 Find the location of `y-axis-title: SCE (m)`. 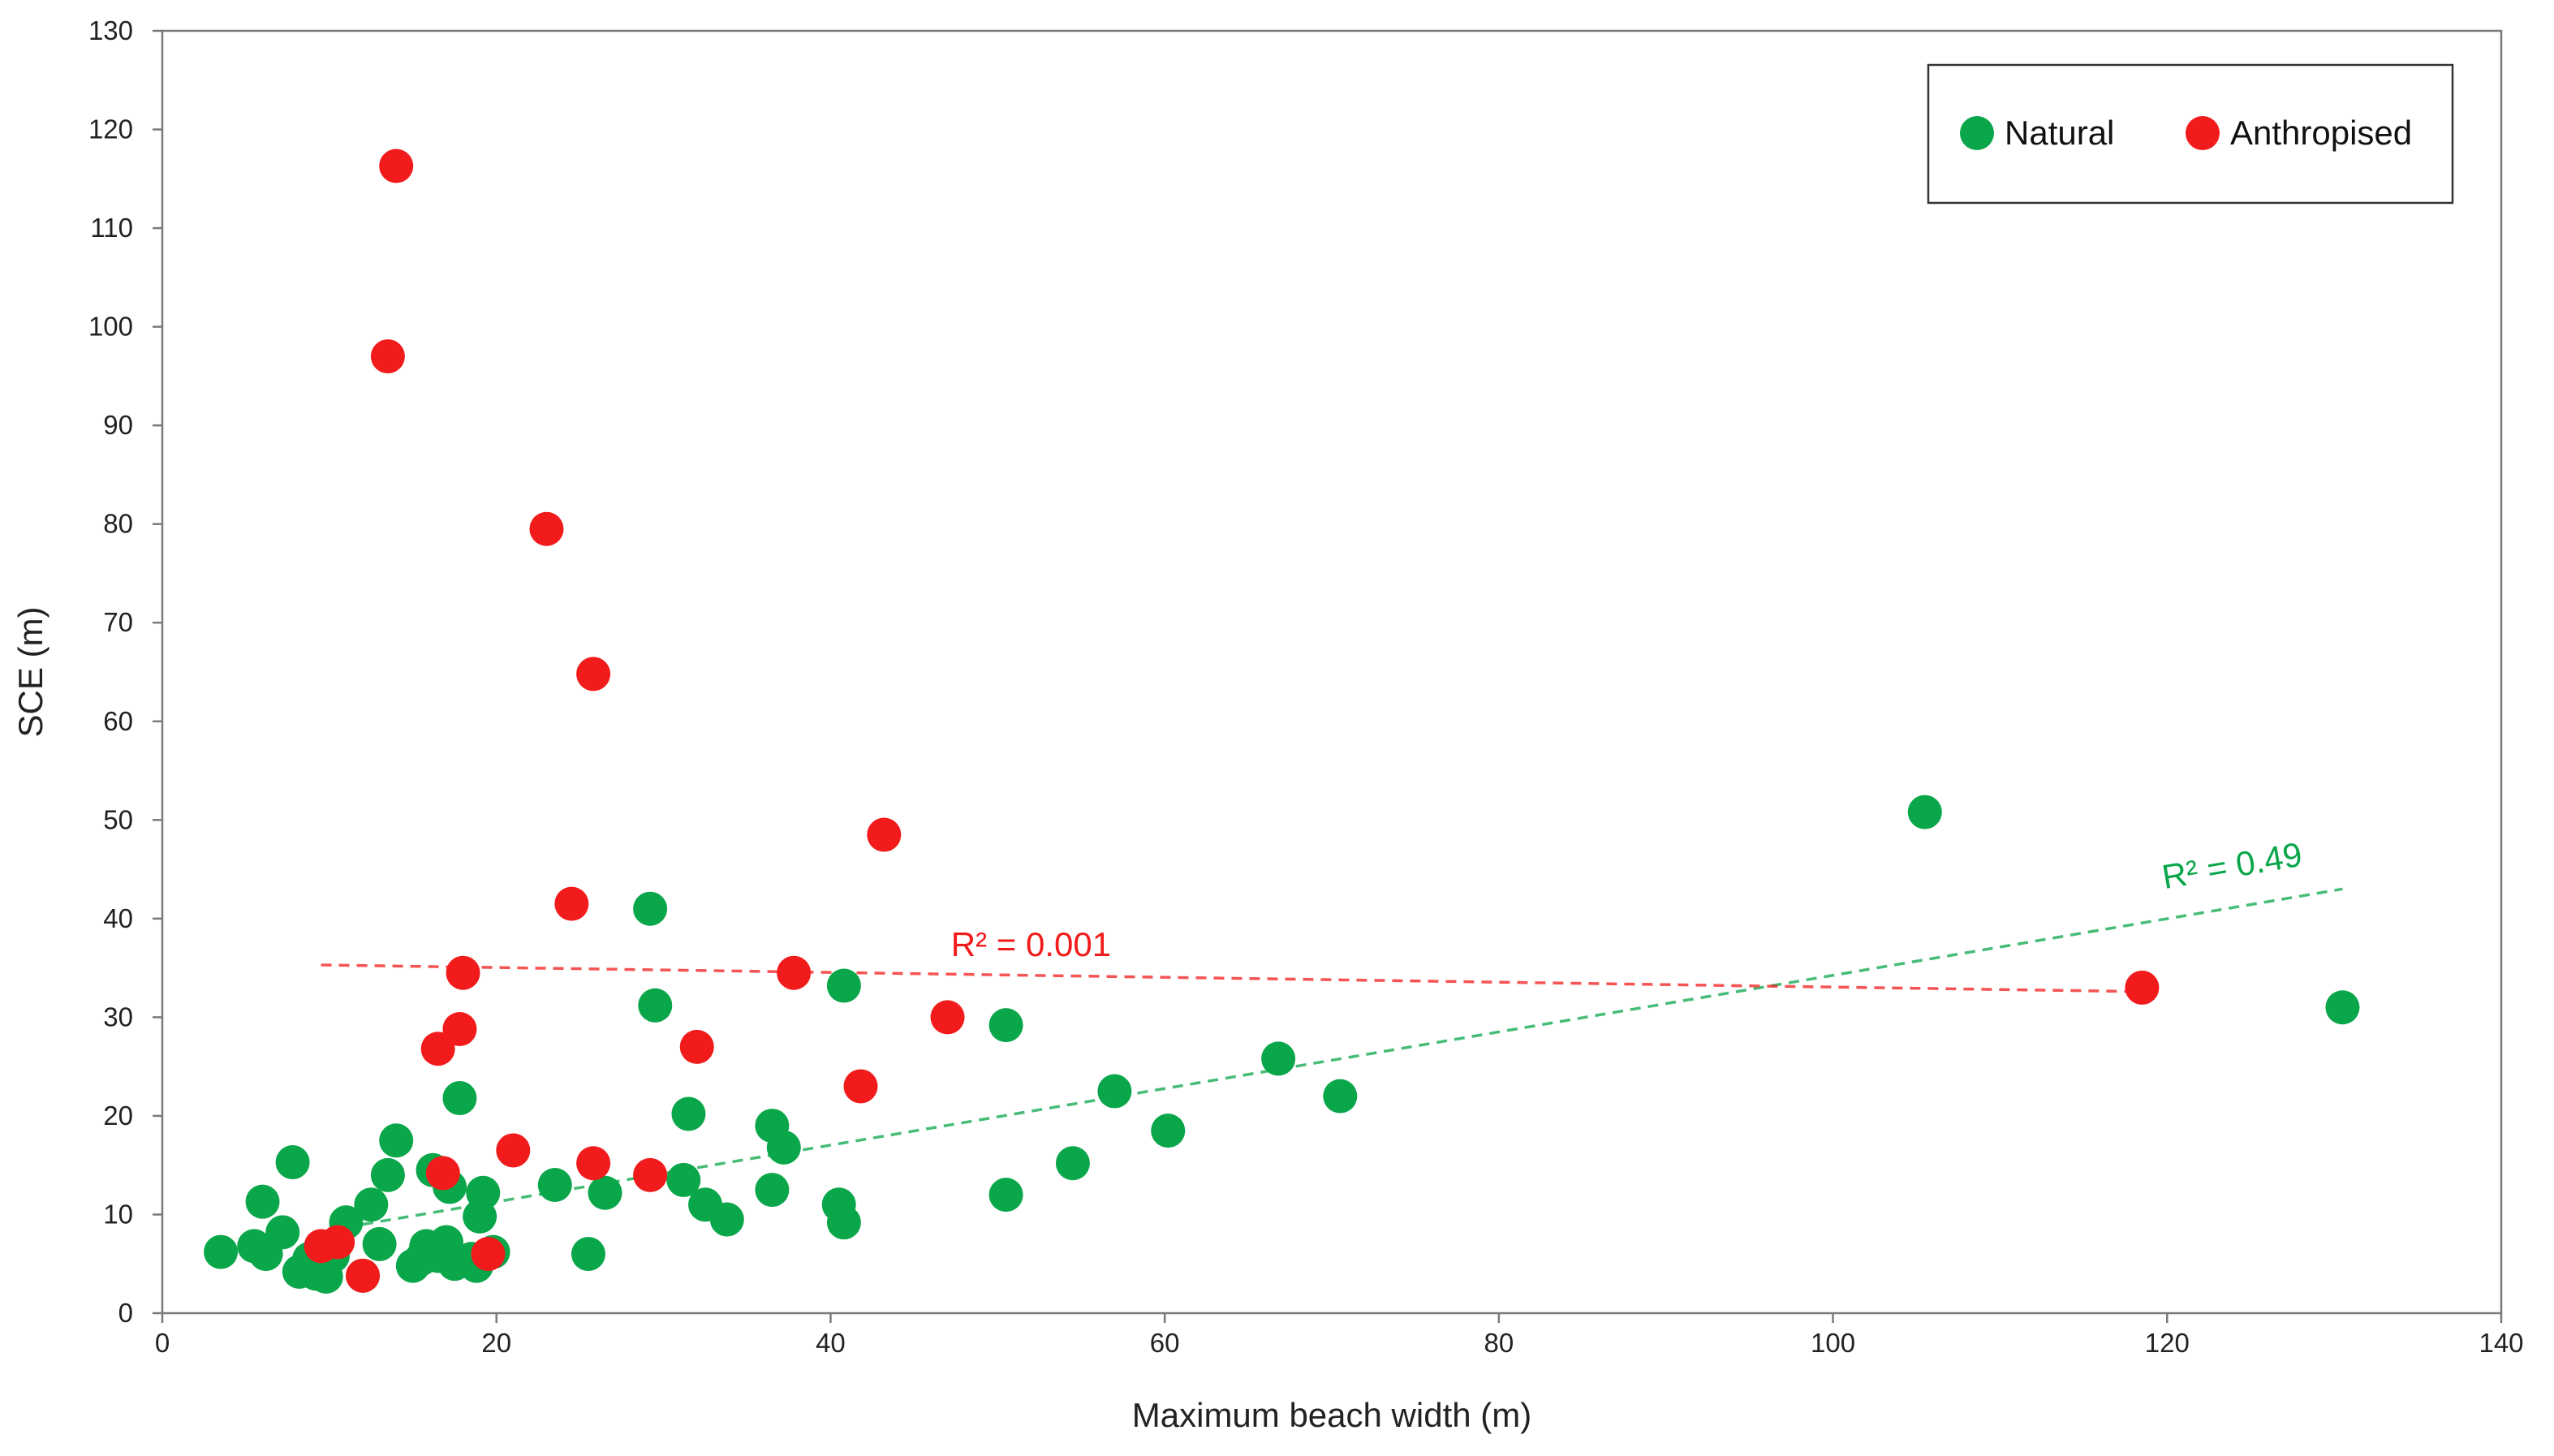

y-axis-title: SCE (m) is located at coordinates (30, 672).